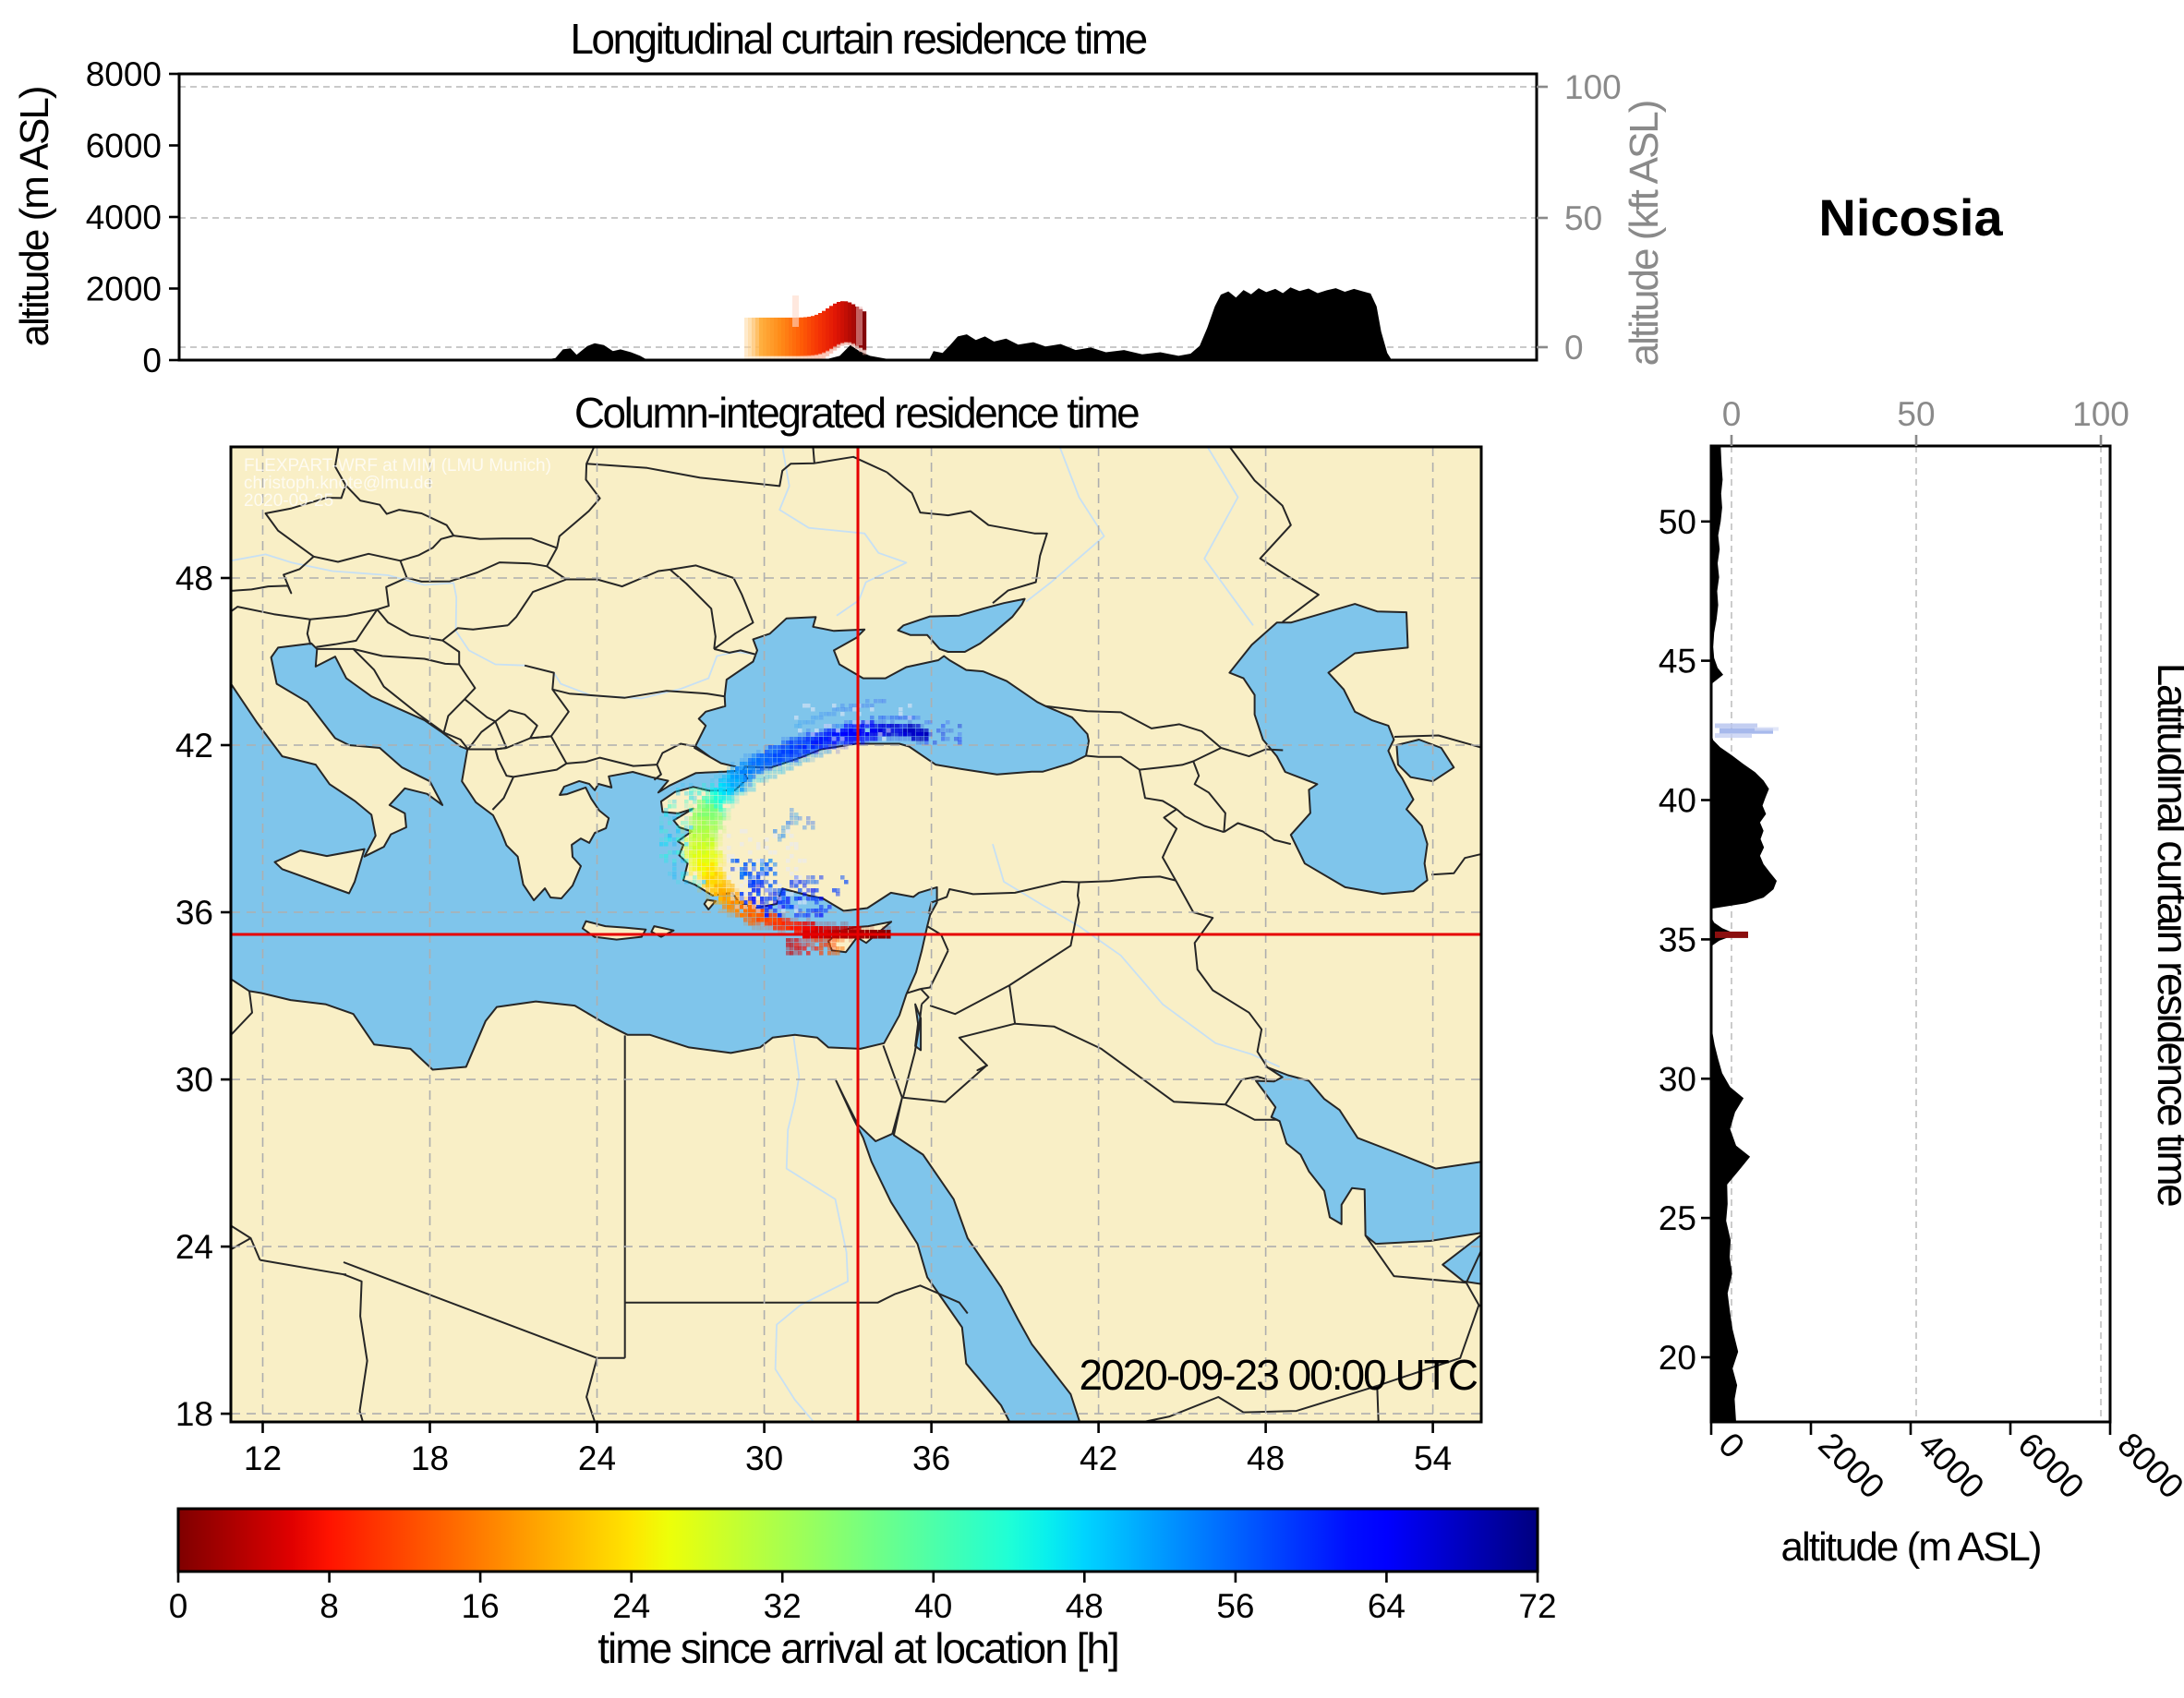 The height and width of the screenshot is (1698, 2184). I want to click on svg-text: 16, so click(481, 1606).